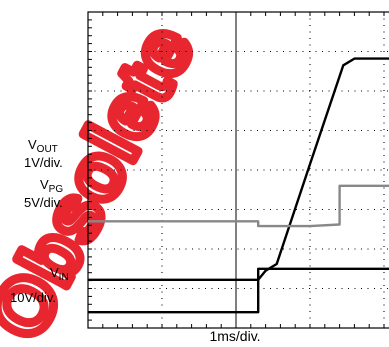 The image size is (389, 347). I want to click on vin-scale: 10V/div., so click(33, 297).